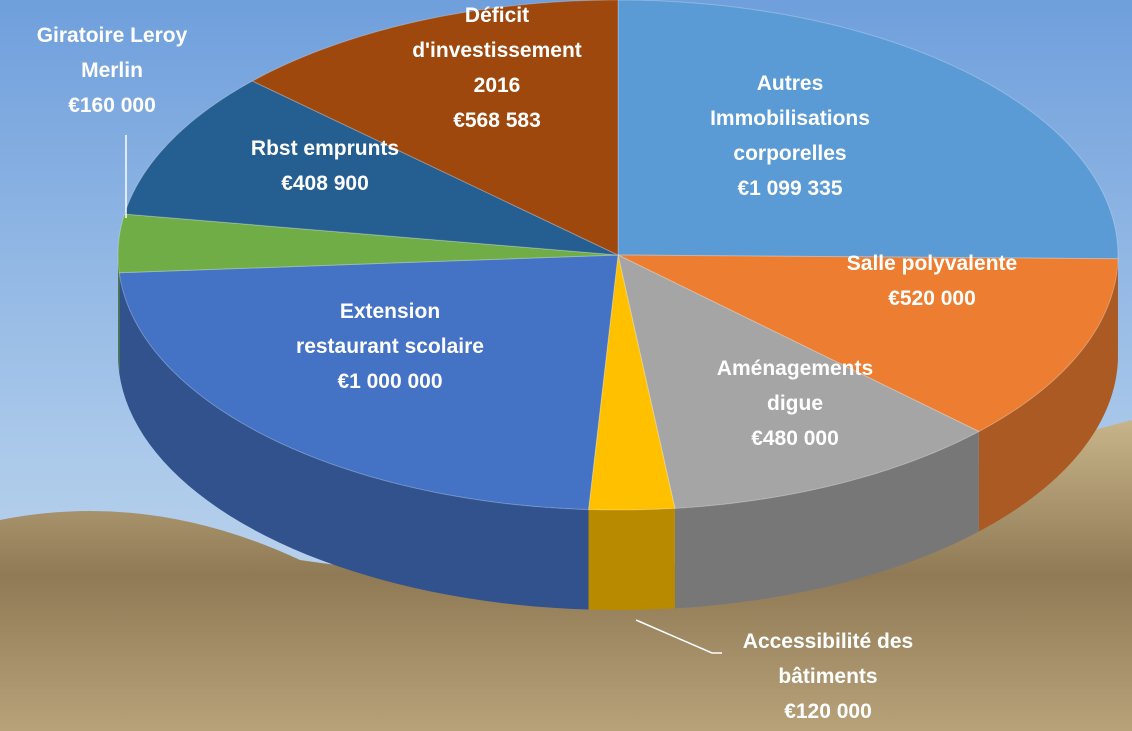 The image size is (1132, 731). Describe the element at coordinates (389, 381) in the screenshot. I see `value-label: €1 000 000` at that location.